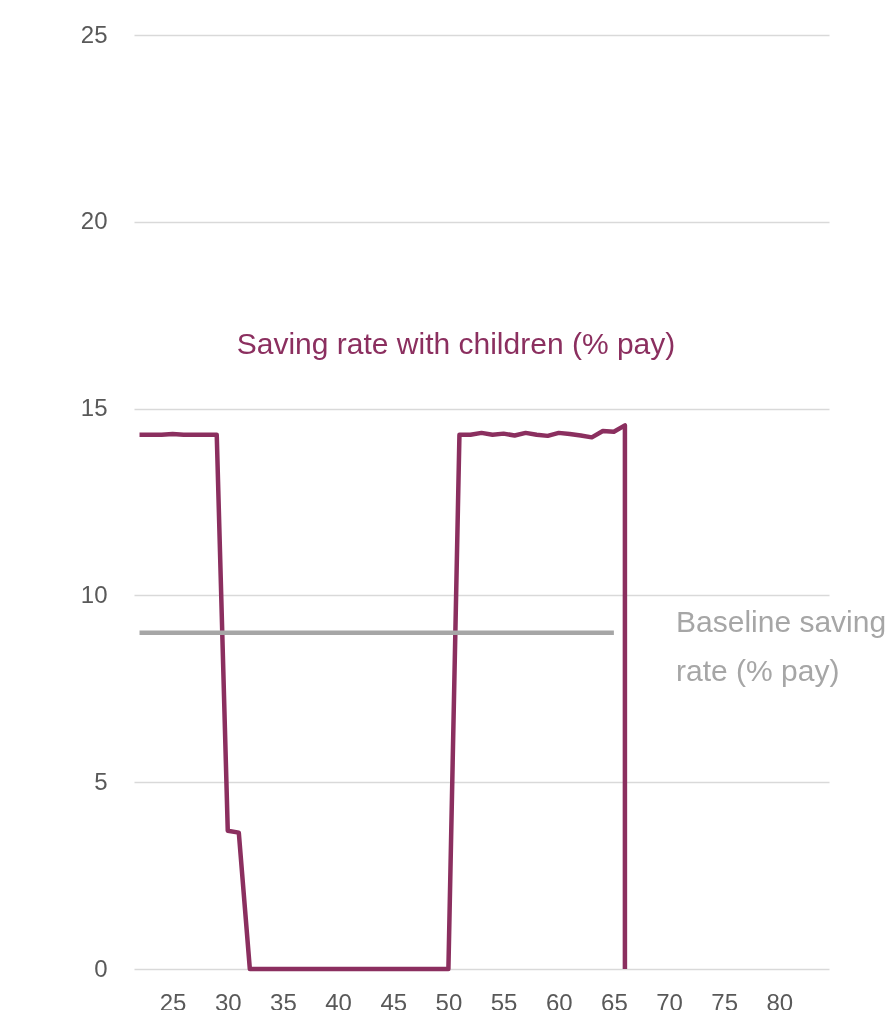  Describe the element at coordinates (504, 999) in the screenshot. I see `x-tick-label: 55` at that location.